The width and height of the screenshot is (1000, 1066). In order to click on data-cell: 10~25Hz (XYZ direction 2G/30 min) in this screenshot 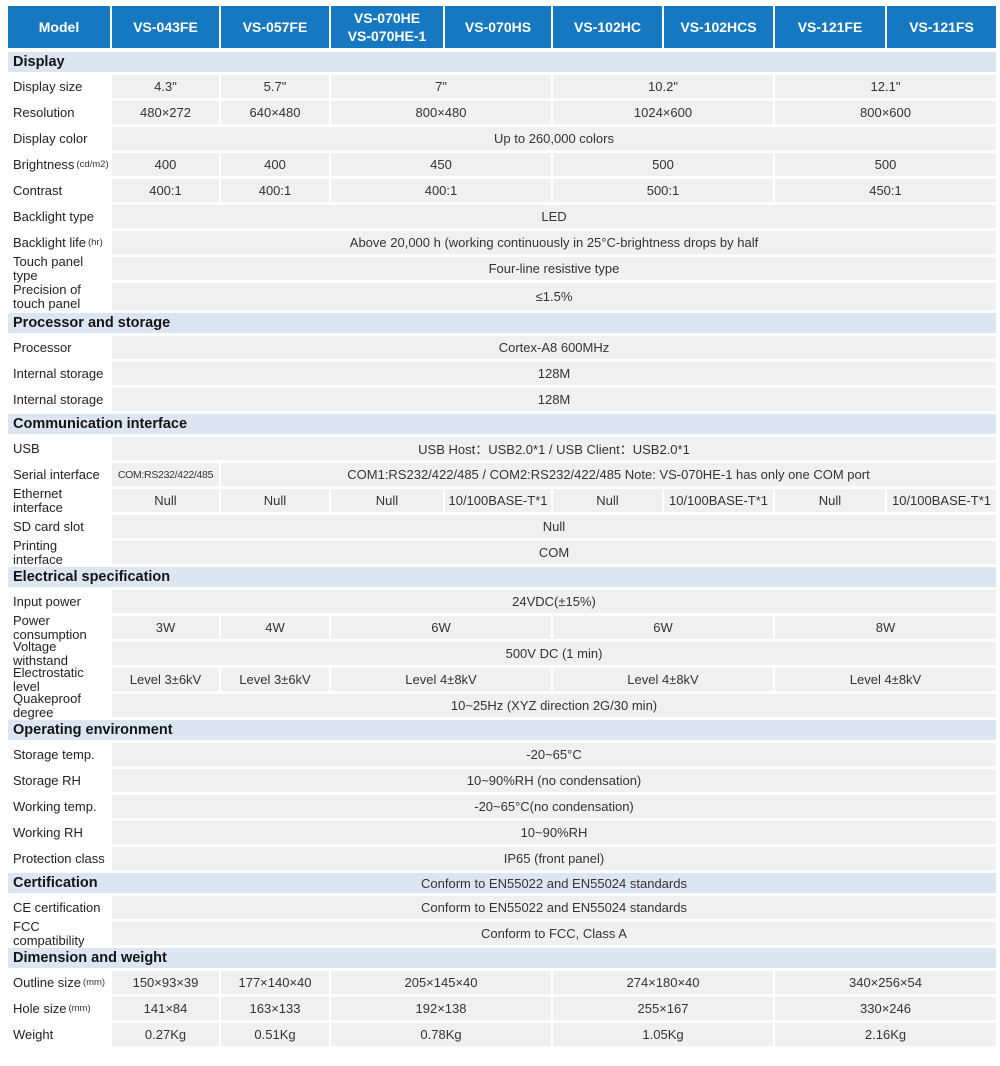, I will do `click(554, 705)`.